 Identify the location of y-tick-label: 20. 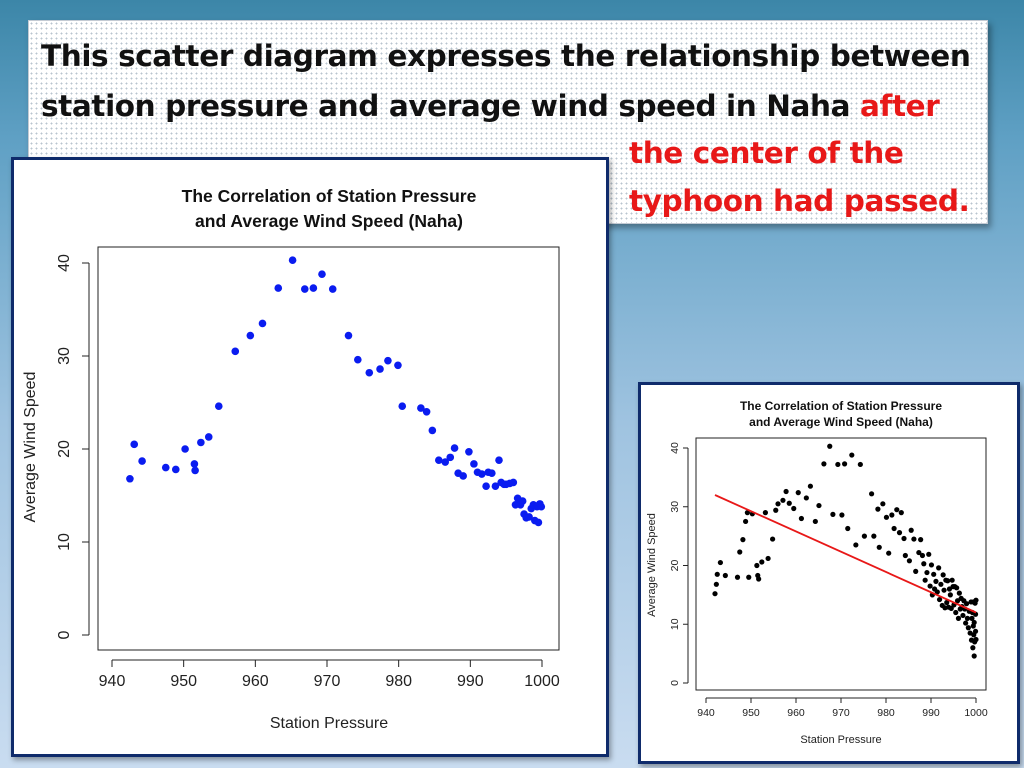
(675, 566).